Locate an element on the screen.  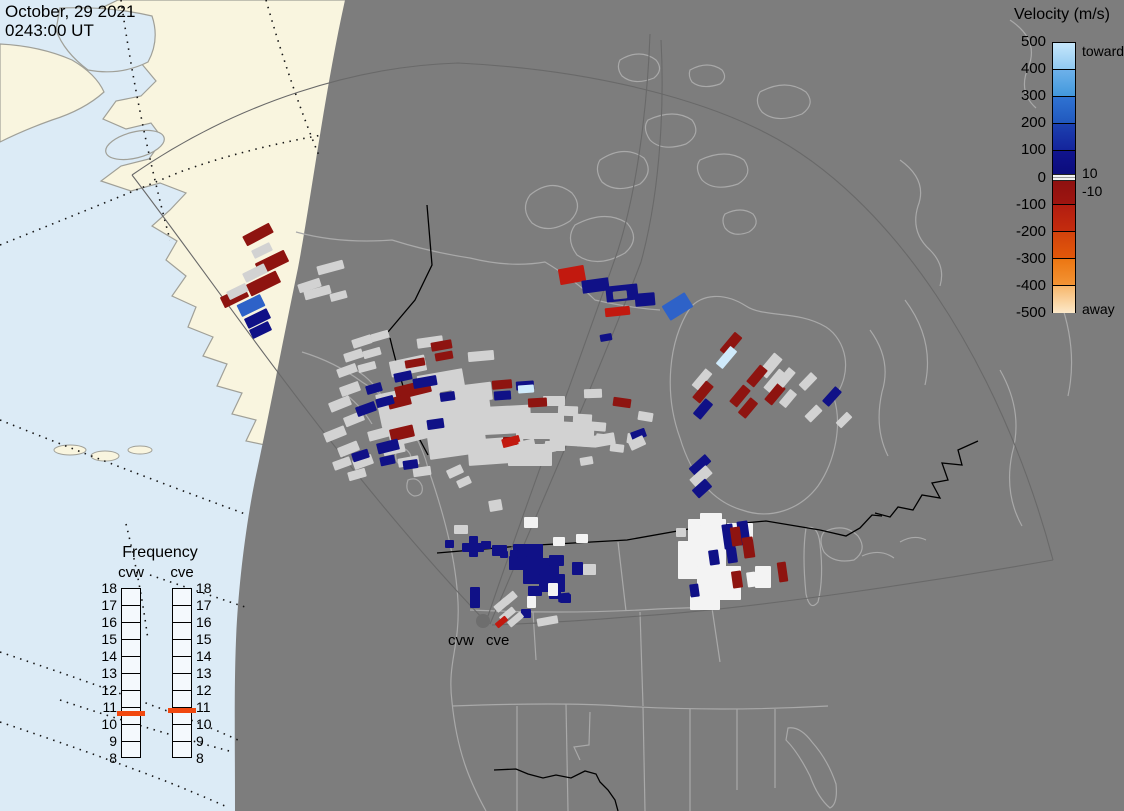
velocity-tick-label: -500 is located at coordinates (1030, 312).